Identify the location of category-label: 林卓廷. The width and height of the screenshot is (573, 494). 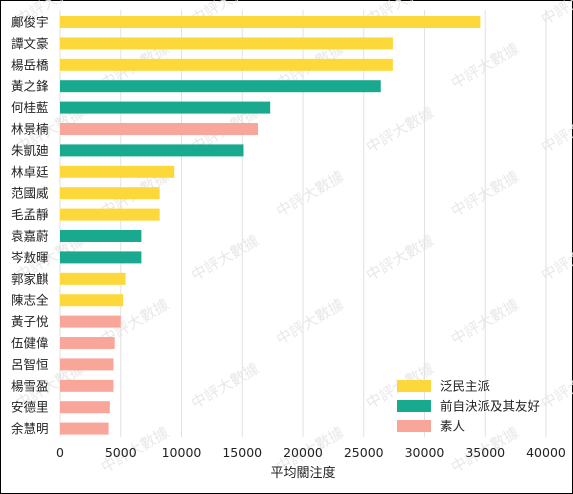
(30, 171).